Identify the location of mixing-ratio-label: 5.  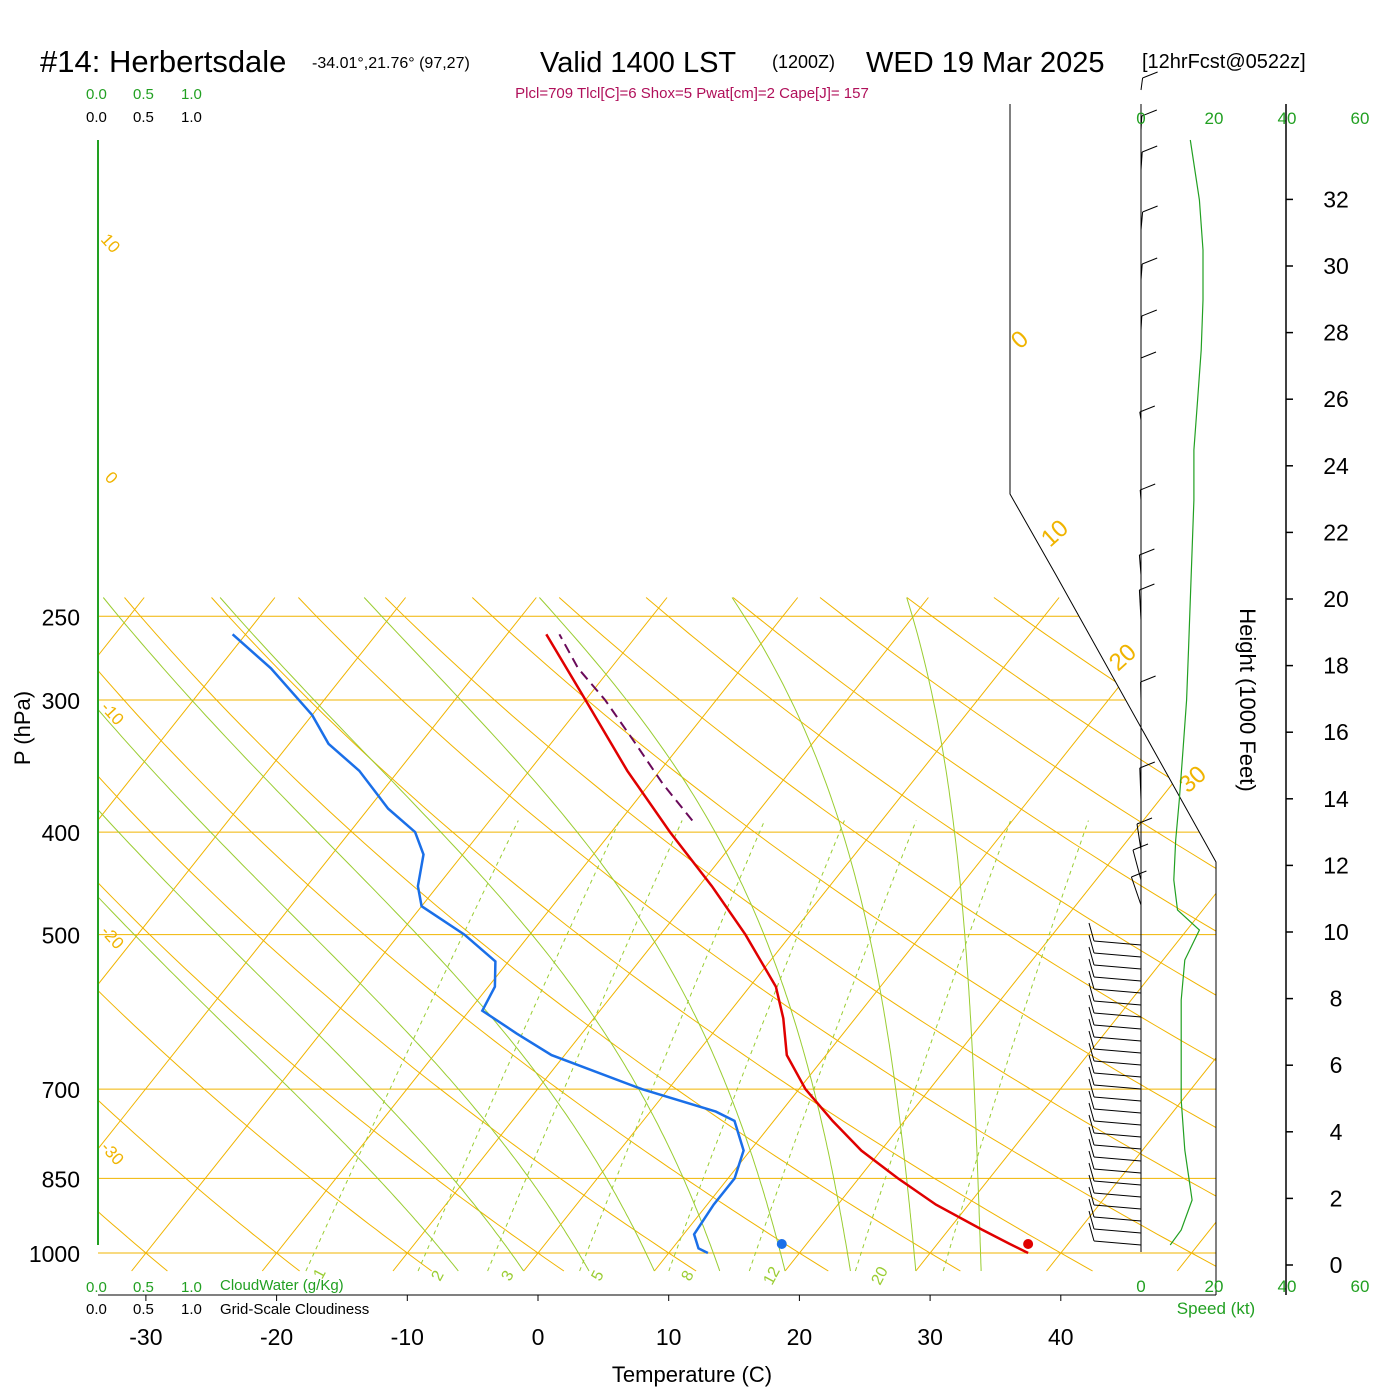
(598, 1276).